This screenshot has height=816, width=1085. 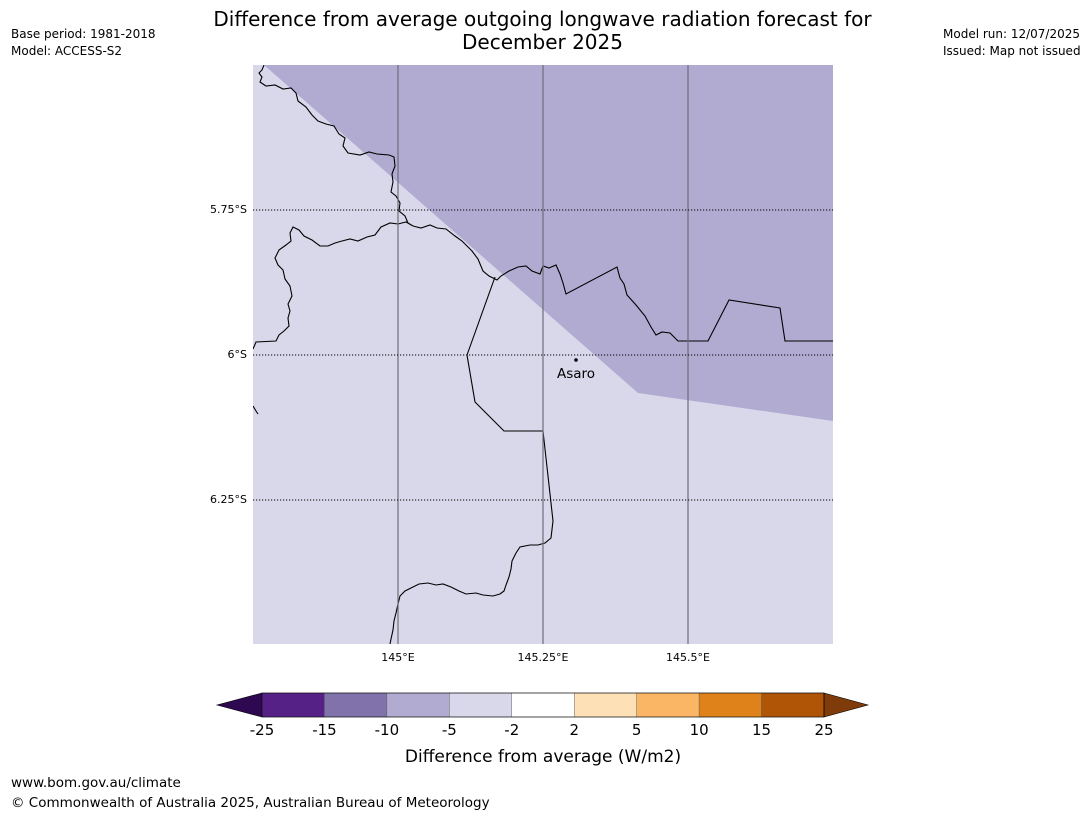 I want to click on colorbar-tick-label: -5, so click(x=449, y=730).